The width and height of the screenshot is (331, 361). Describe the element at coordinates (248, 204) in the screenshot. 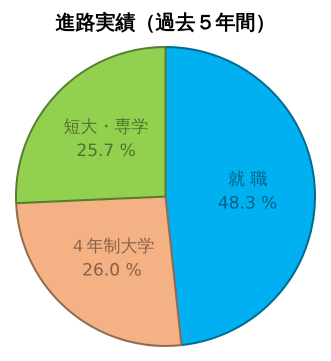

I see `data-label: 48.3 %` at that location.